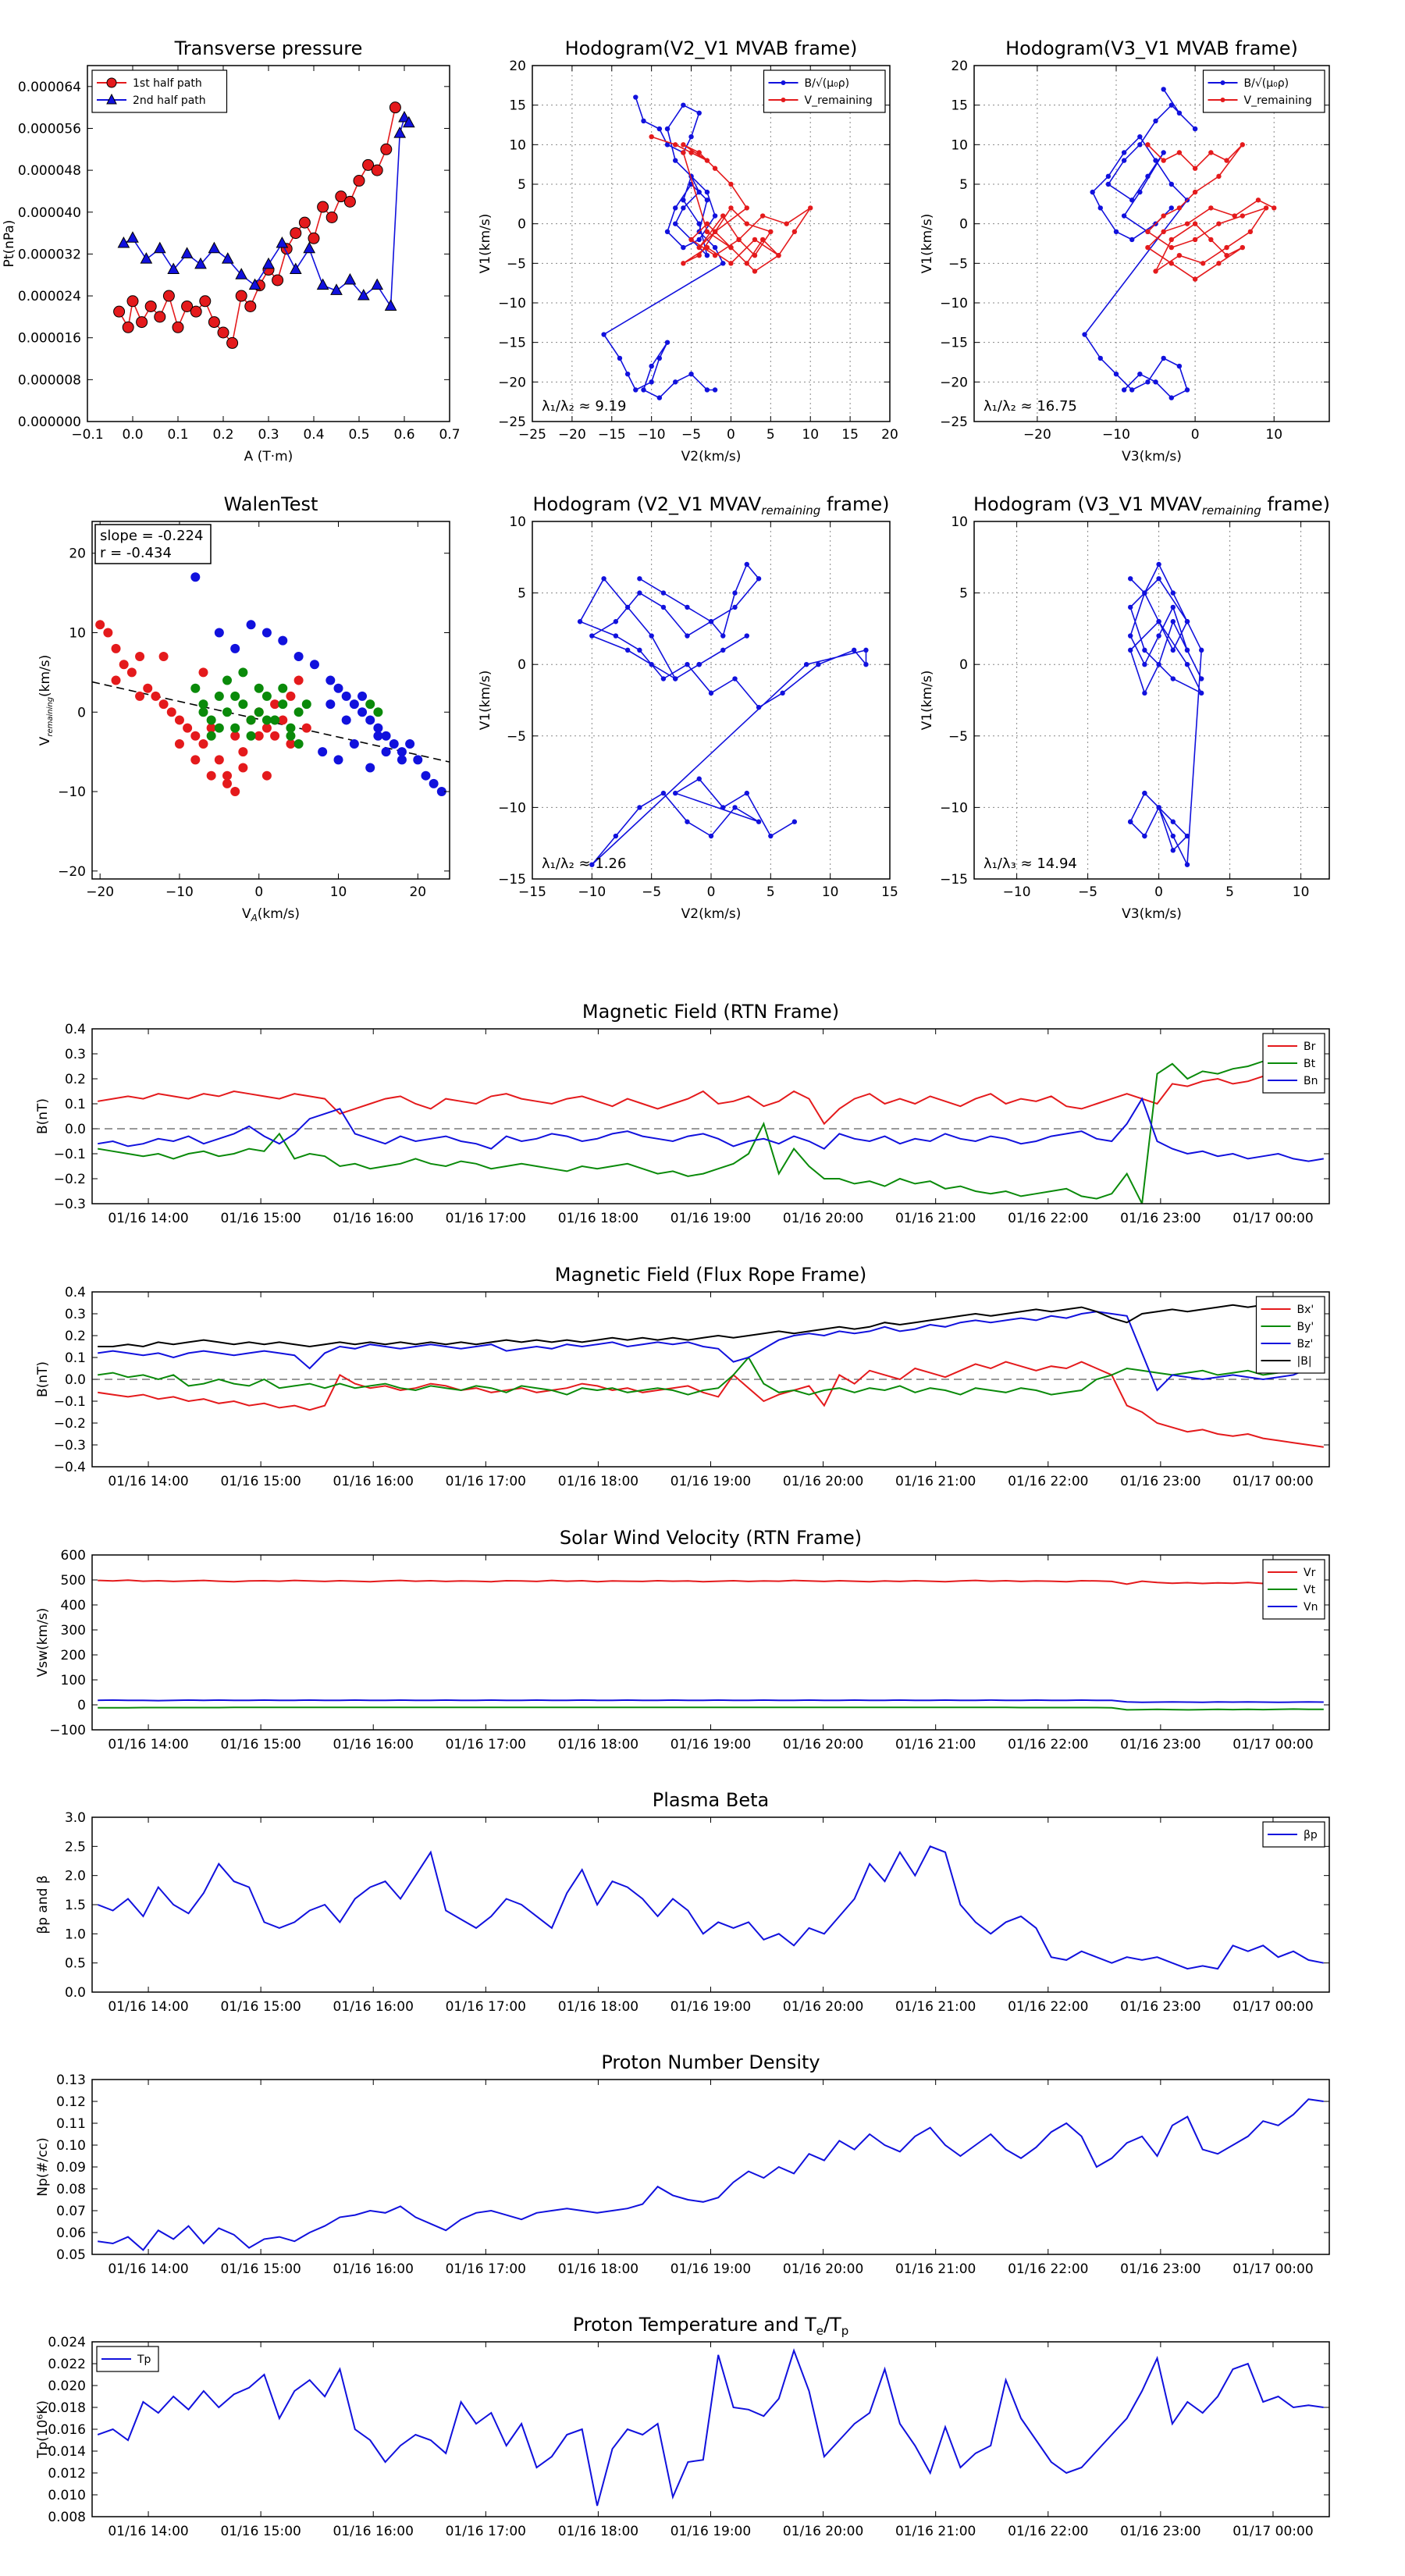  Describe the element at coordinates (152, 536) in the screenshot. I see `stats-text: slope = -0.224` at that location.